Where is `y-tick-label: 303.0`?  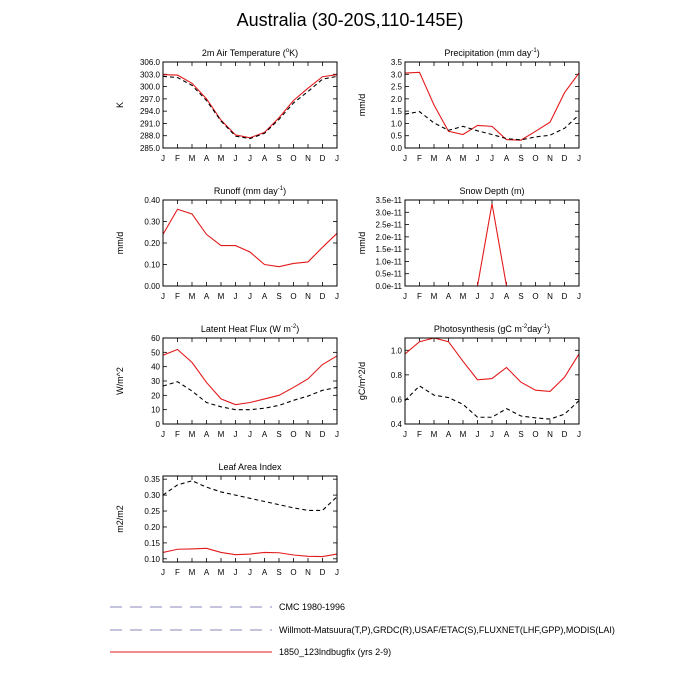 y-tick-label: 303.0 is located at coordinates (150, 74).